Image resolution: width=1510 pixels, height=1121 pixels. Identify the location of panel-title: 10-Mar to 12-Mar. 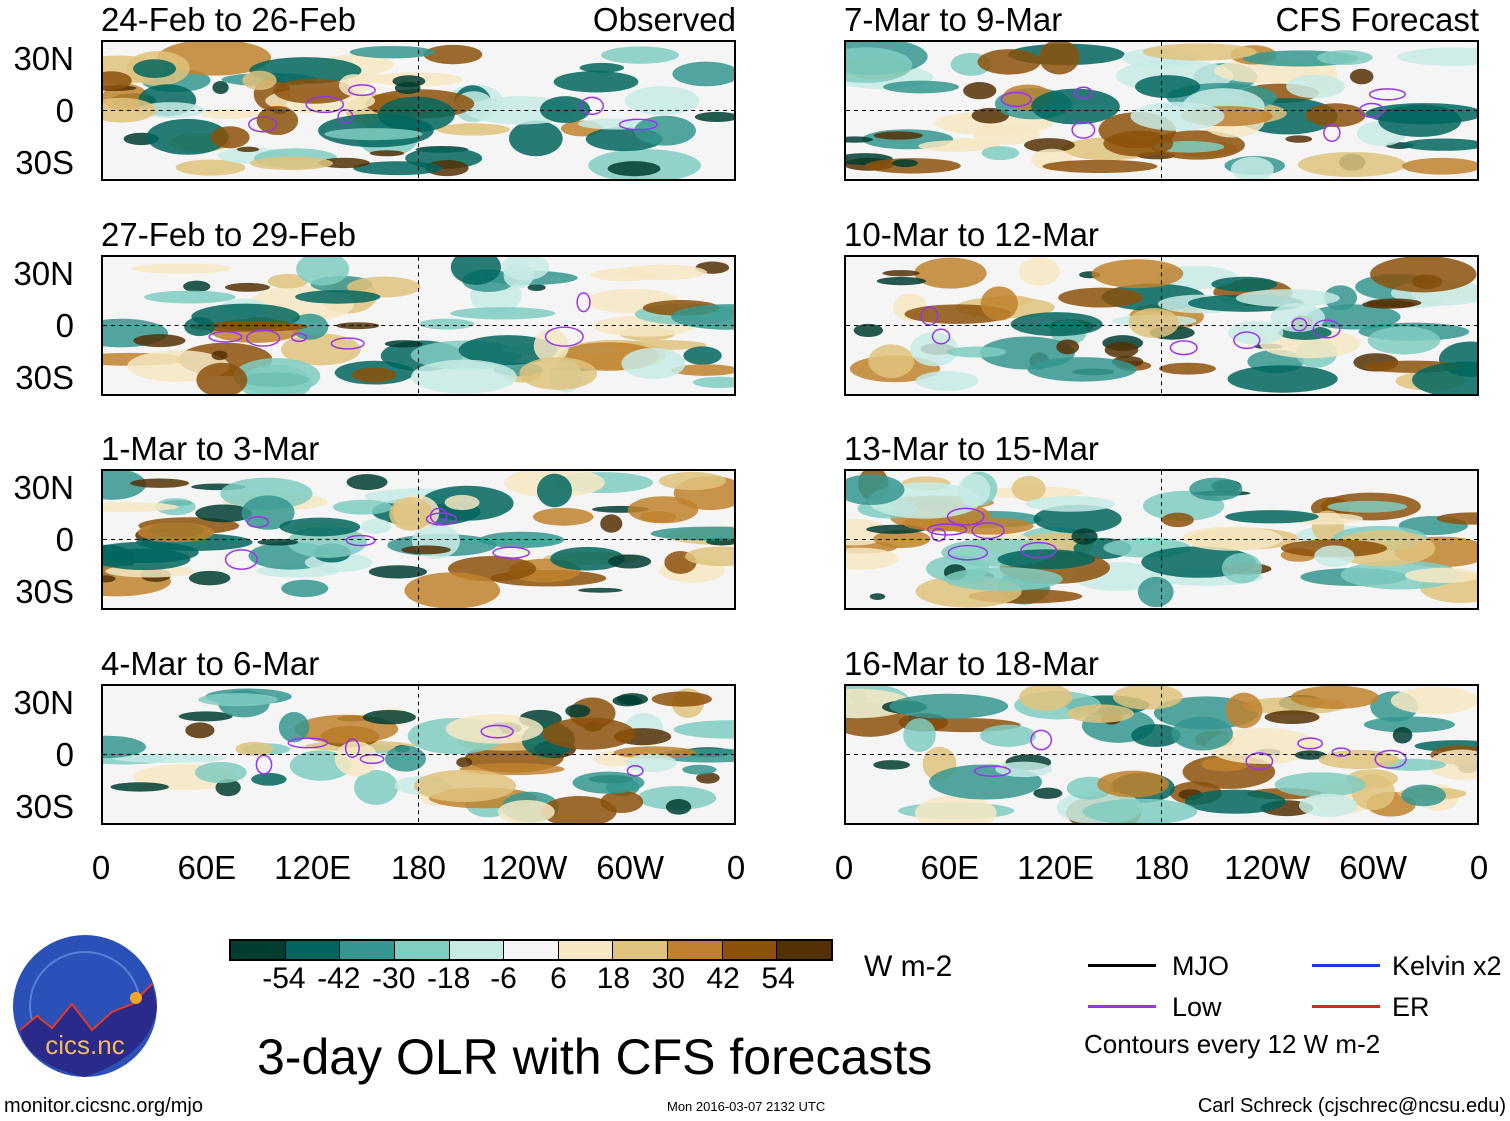
(971, 234).